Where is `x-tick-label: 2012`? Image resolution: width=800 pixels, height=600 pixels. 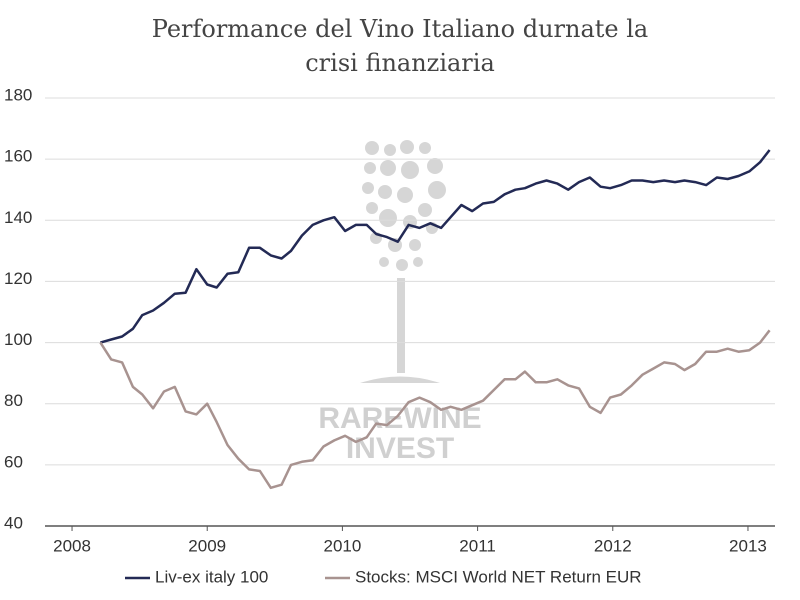 x-tick-label: 2012 is located at coordinates (613, 545).